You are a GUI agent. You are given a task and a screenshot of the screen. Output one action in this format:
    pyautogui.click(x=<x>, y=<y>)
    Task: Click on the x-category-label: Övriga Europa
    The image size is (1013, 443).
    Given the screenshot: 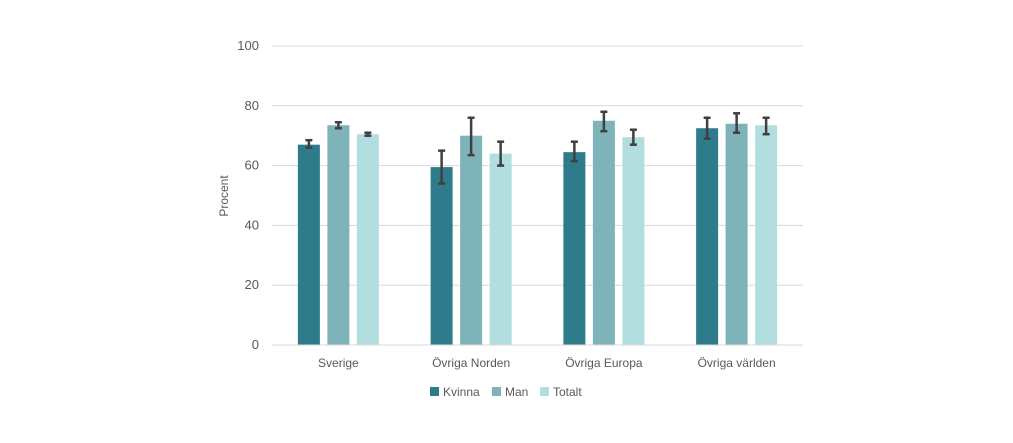 What is the action you would take?
    pyautogui.click(x=604, y=363)
    